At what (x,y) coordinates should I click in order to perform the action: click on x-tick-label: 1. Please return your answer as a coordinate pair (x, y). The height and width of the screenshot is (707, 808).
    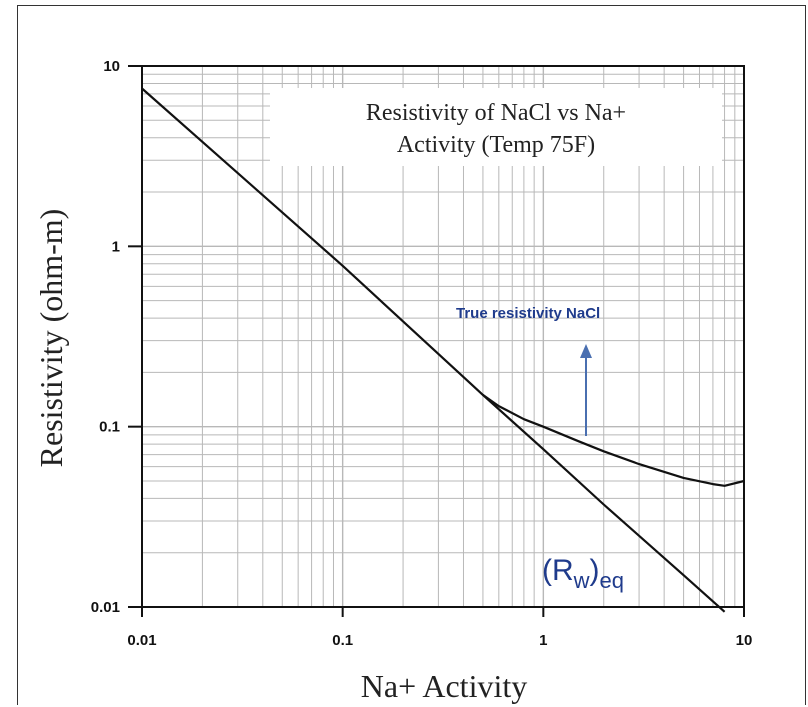
    Looking at the image, I should click on (543, 640).